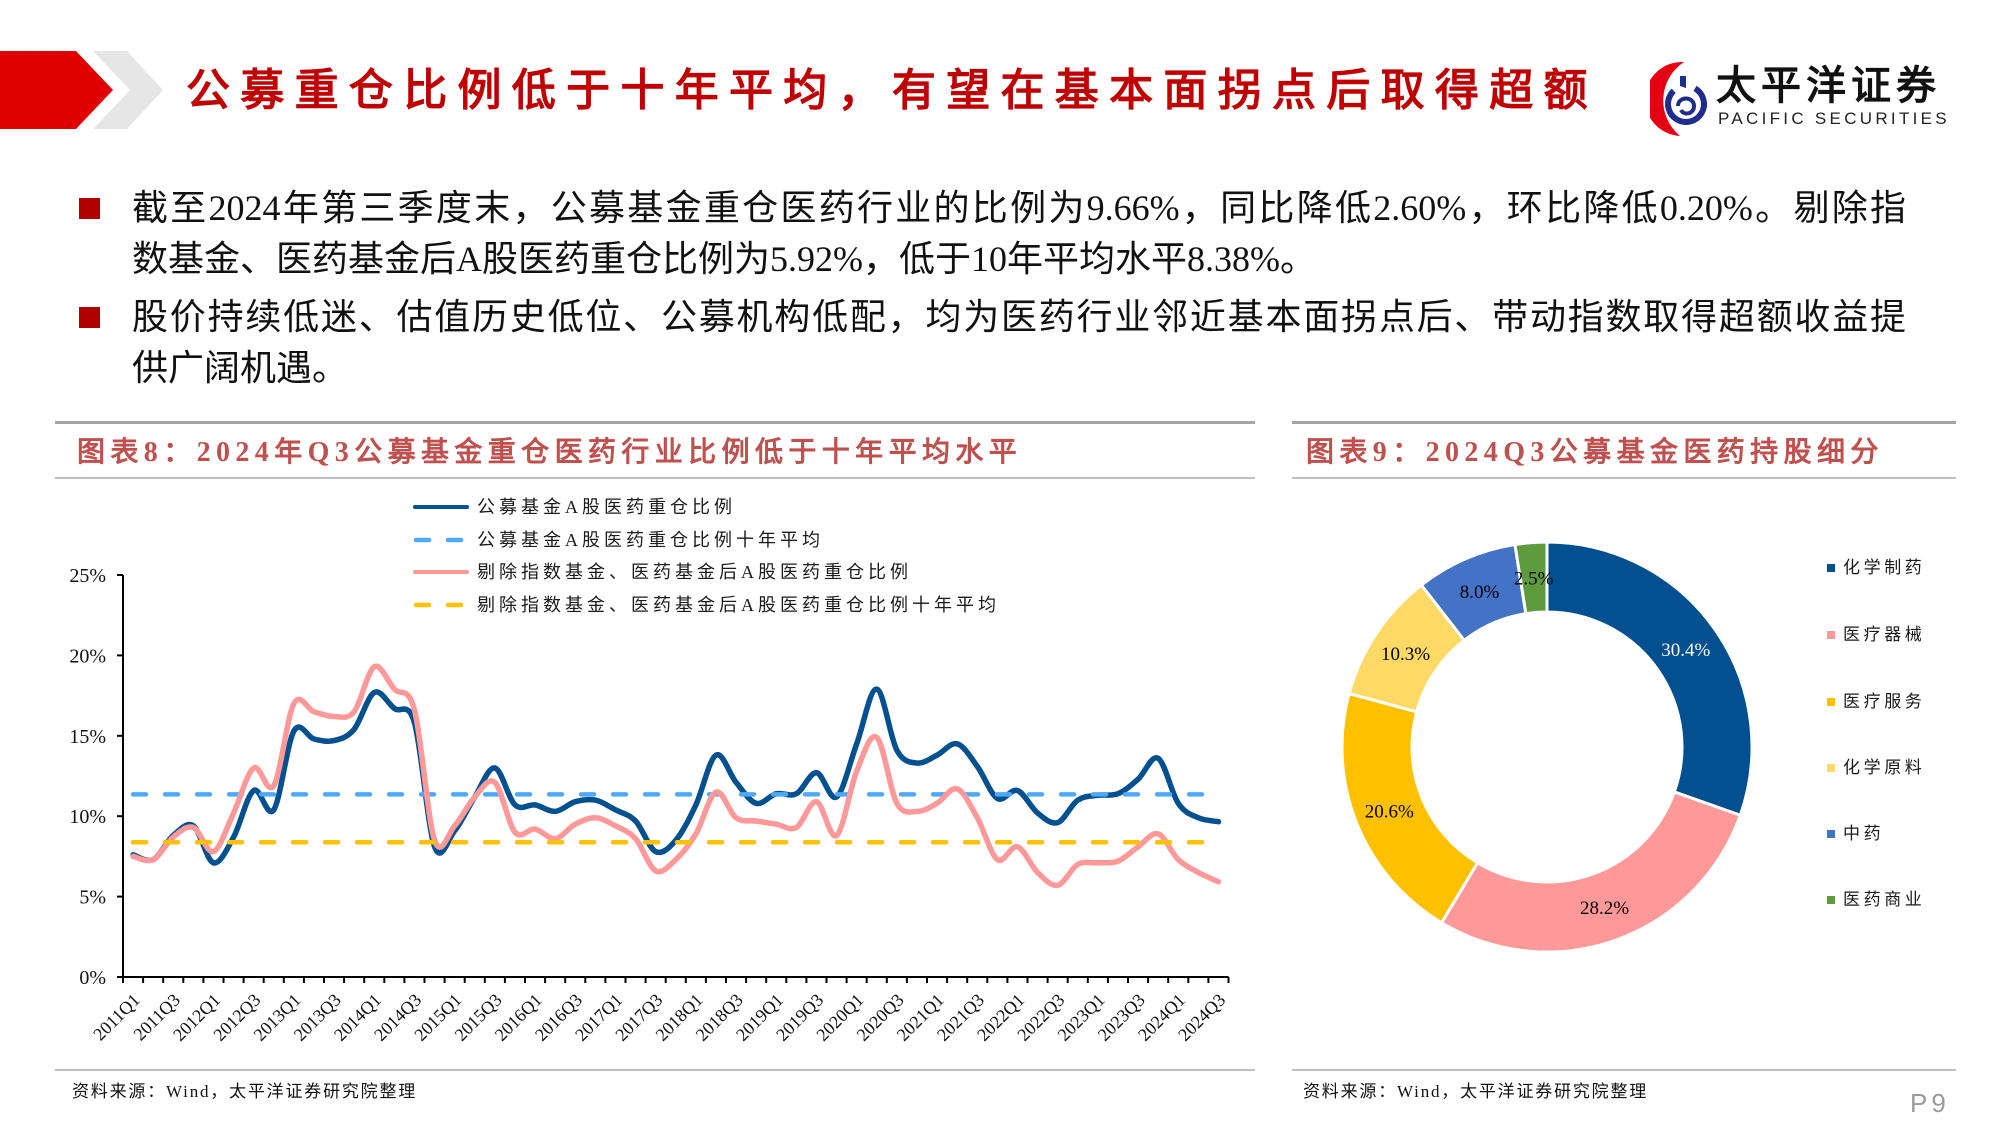 Image resolution: width=2000 pixels, height=1125 pixels. I want to click on y-axis-tick-label: 20%, so click(87, 656).